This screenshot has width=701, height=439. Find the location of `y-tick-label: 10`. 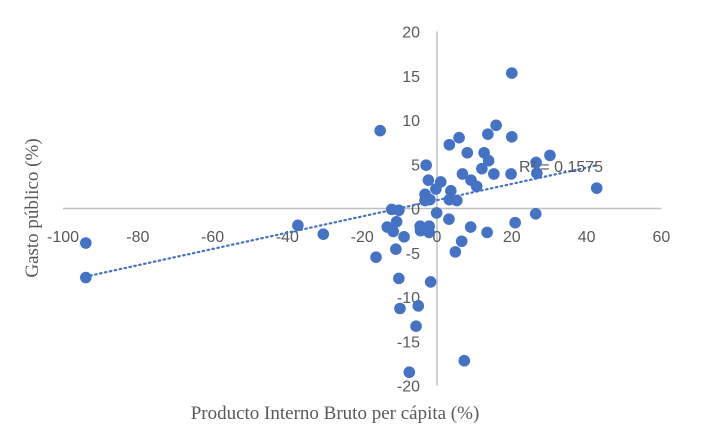

y-tick-label: 10 is located at coordinates (411, 121).